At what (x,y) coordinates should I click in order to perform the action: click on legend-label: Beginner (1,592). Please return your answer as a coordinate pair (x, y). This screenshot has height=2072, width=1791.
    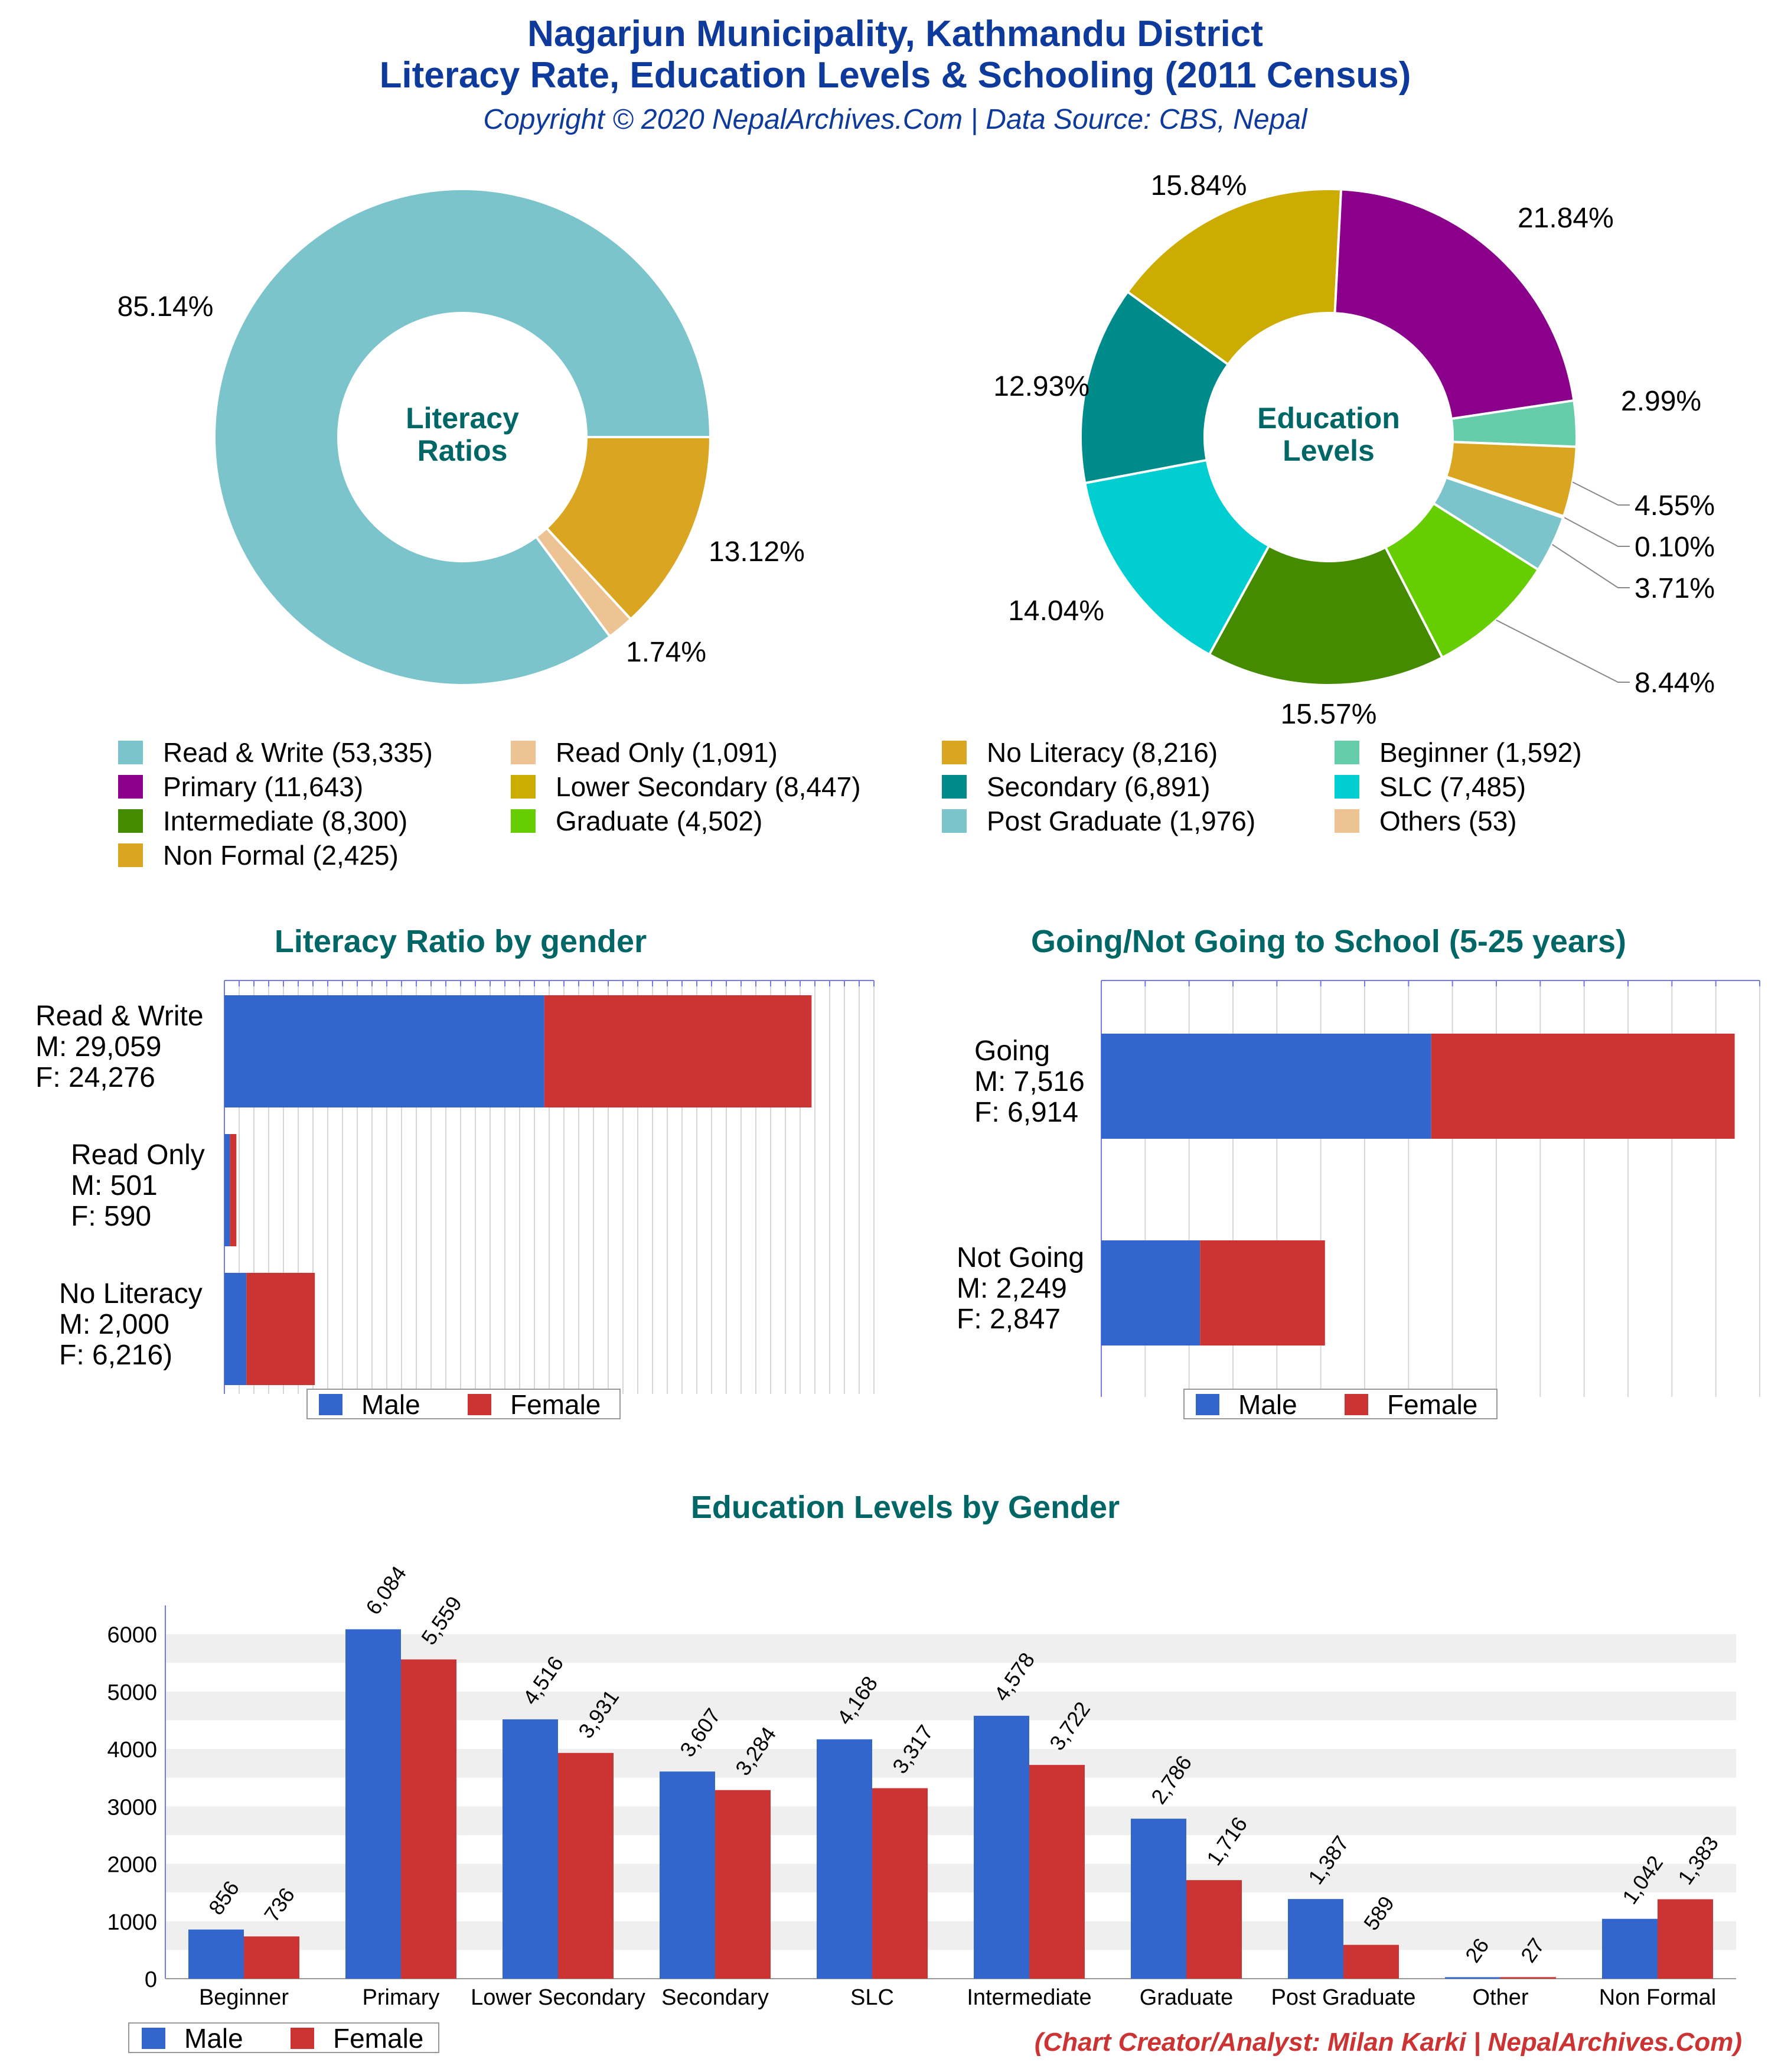
    Looking at the image, I should click on (1480, 752).